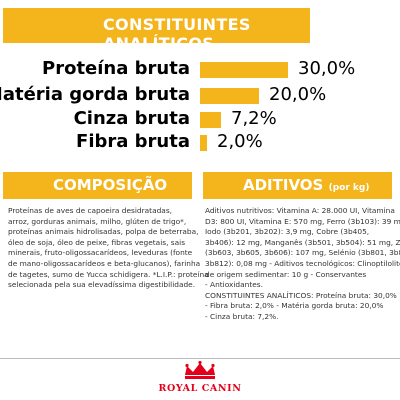 The width and height of the screenshot is (400, 400). I want to click on nutrient-label: Proteína bruta, so click(116, 68).